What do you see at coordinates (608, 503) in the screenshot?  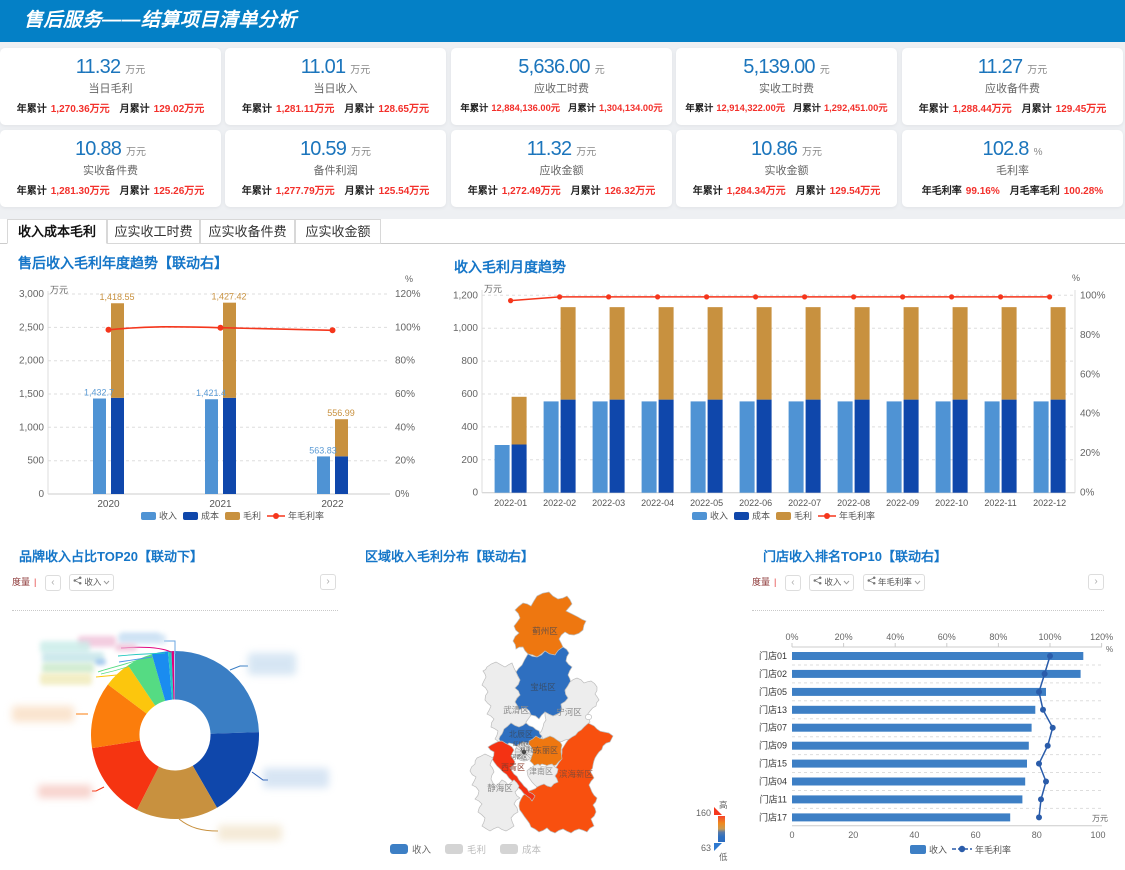 I see `svg-text: 2022-03` at bounding box center [608, 503].